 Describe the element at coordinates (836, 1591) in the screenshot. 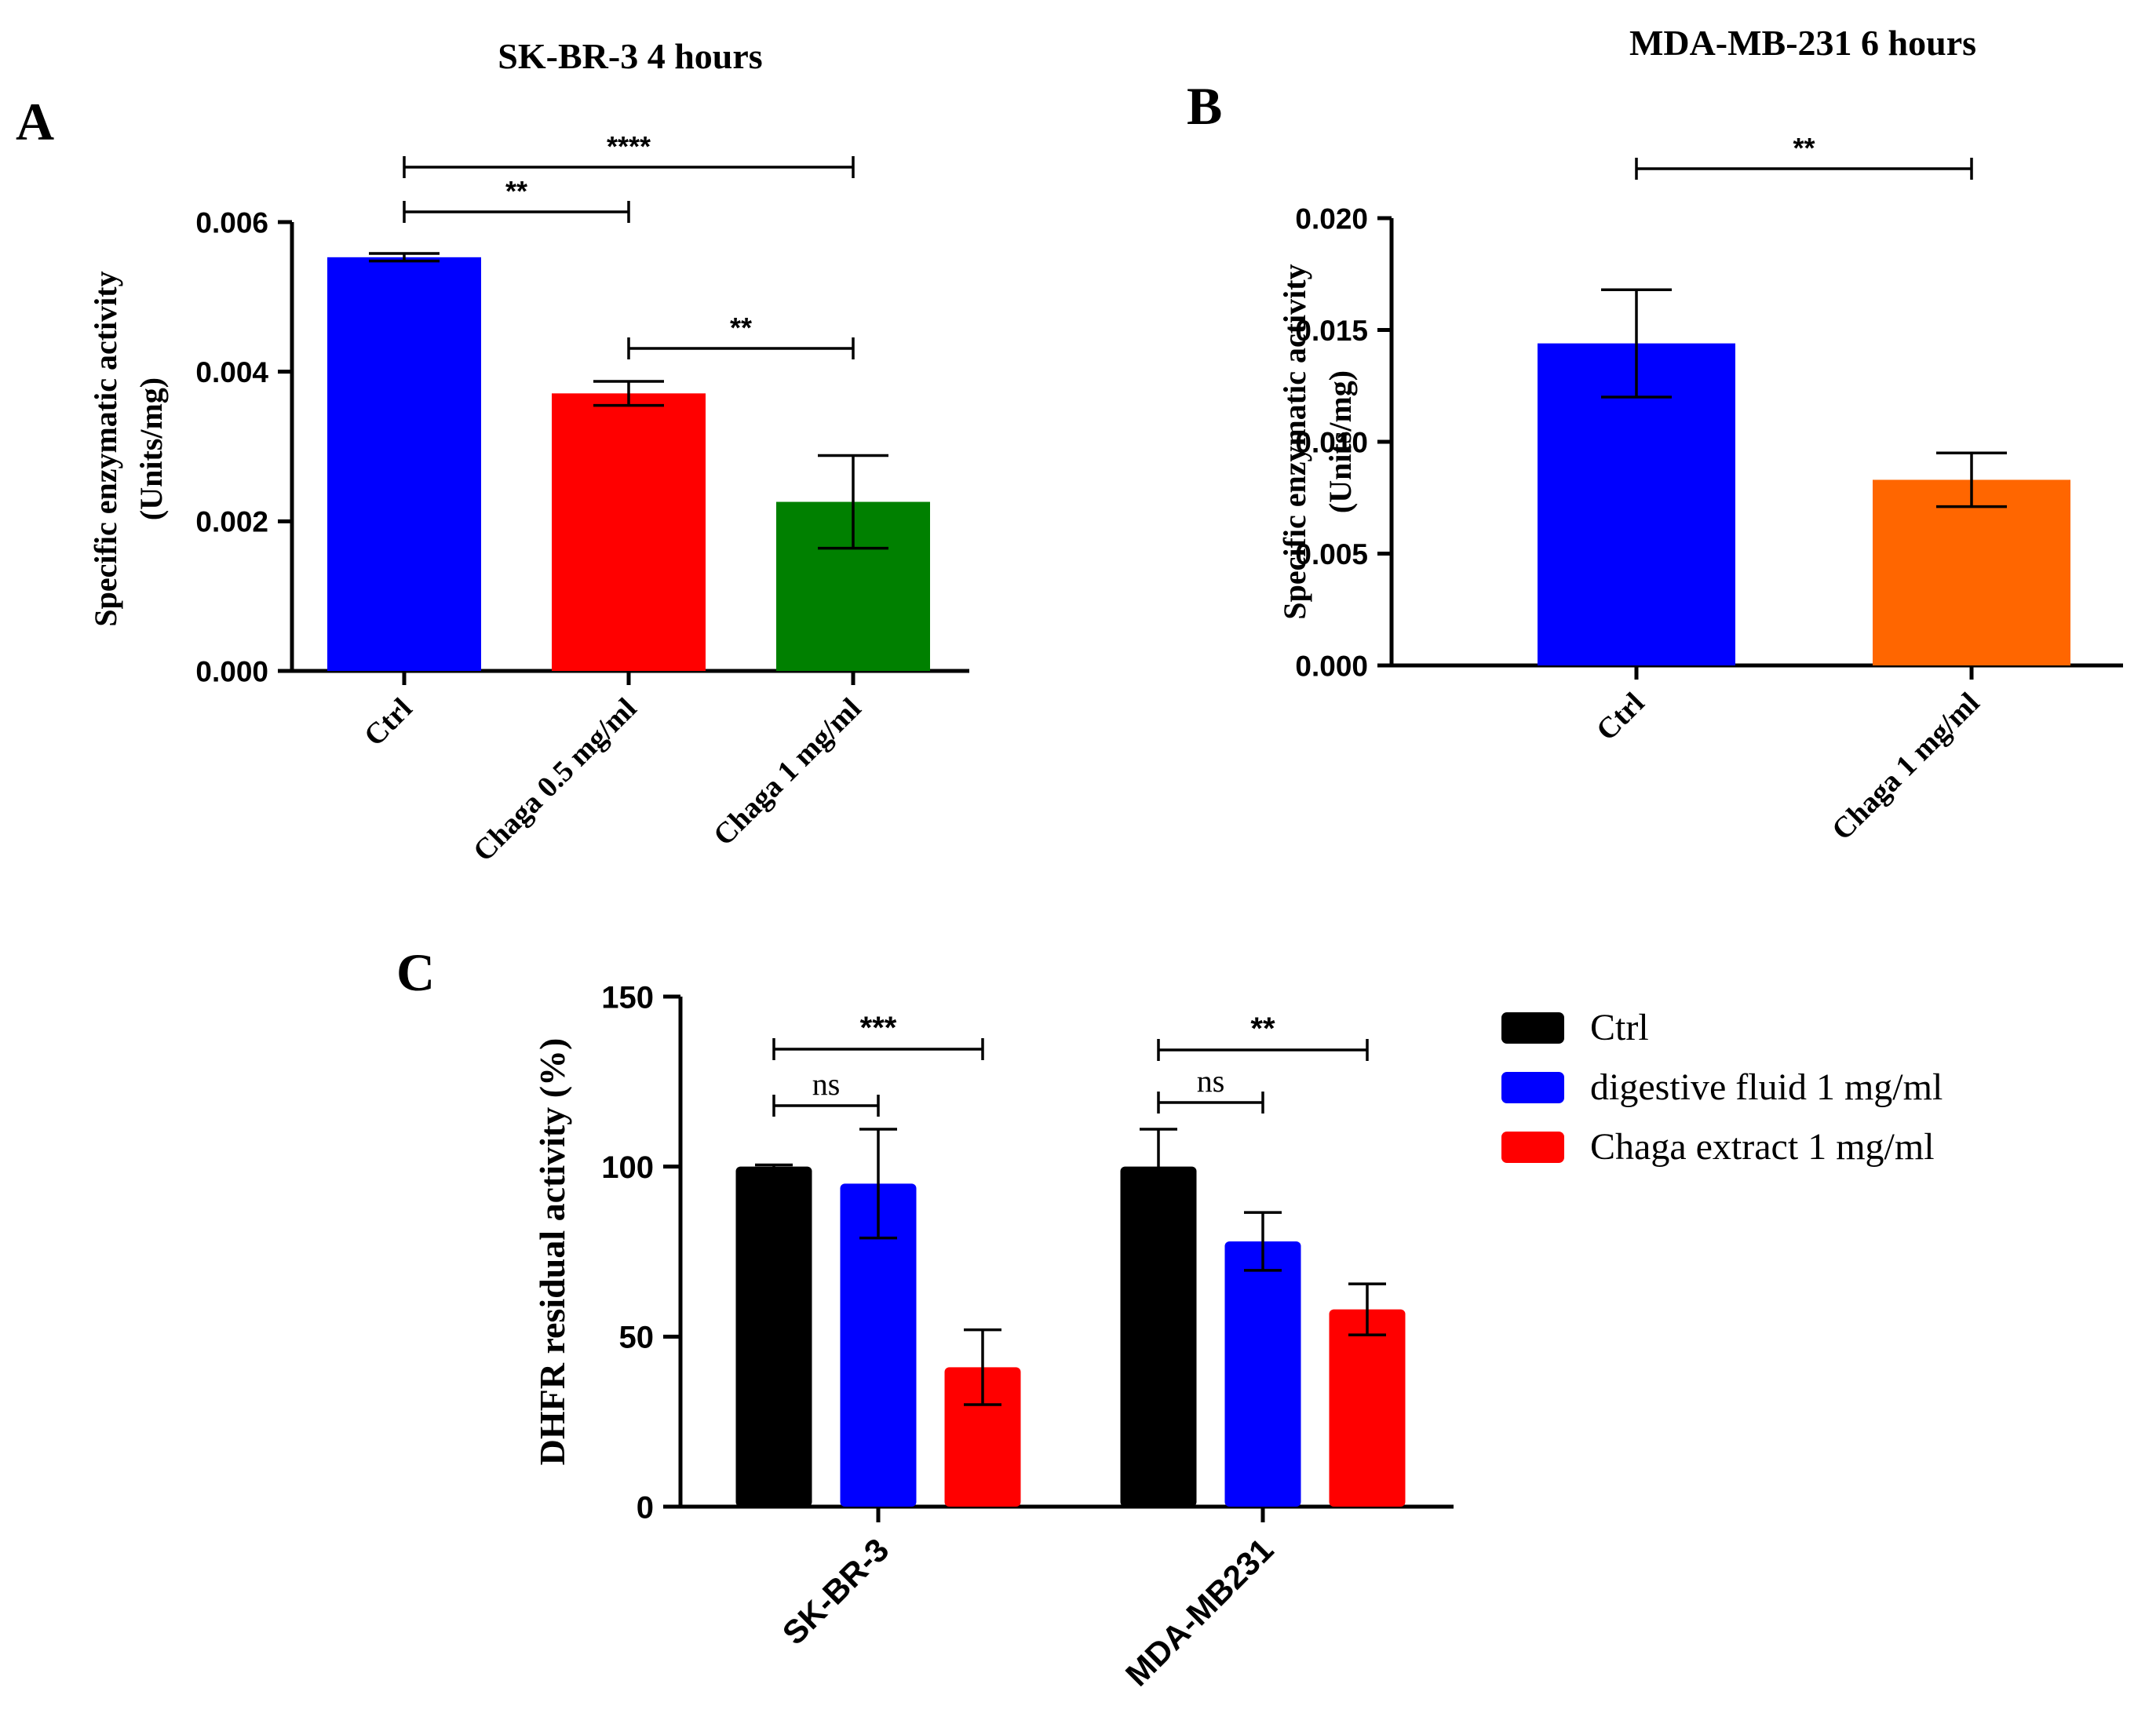

I see `x-tick-label-c: SK-BR-3` at that location.